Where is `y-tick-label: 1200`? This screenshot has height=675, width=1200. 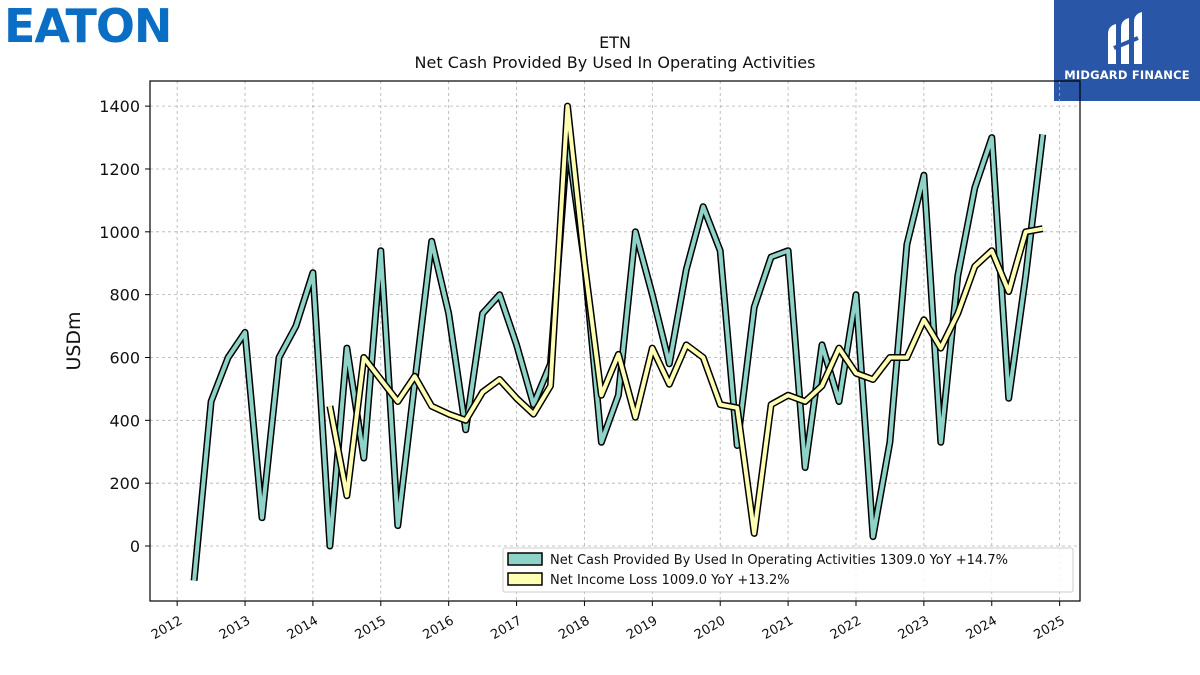
y-tick-label: 1200 is located at coordinates (119, 169).